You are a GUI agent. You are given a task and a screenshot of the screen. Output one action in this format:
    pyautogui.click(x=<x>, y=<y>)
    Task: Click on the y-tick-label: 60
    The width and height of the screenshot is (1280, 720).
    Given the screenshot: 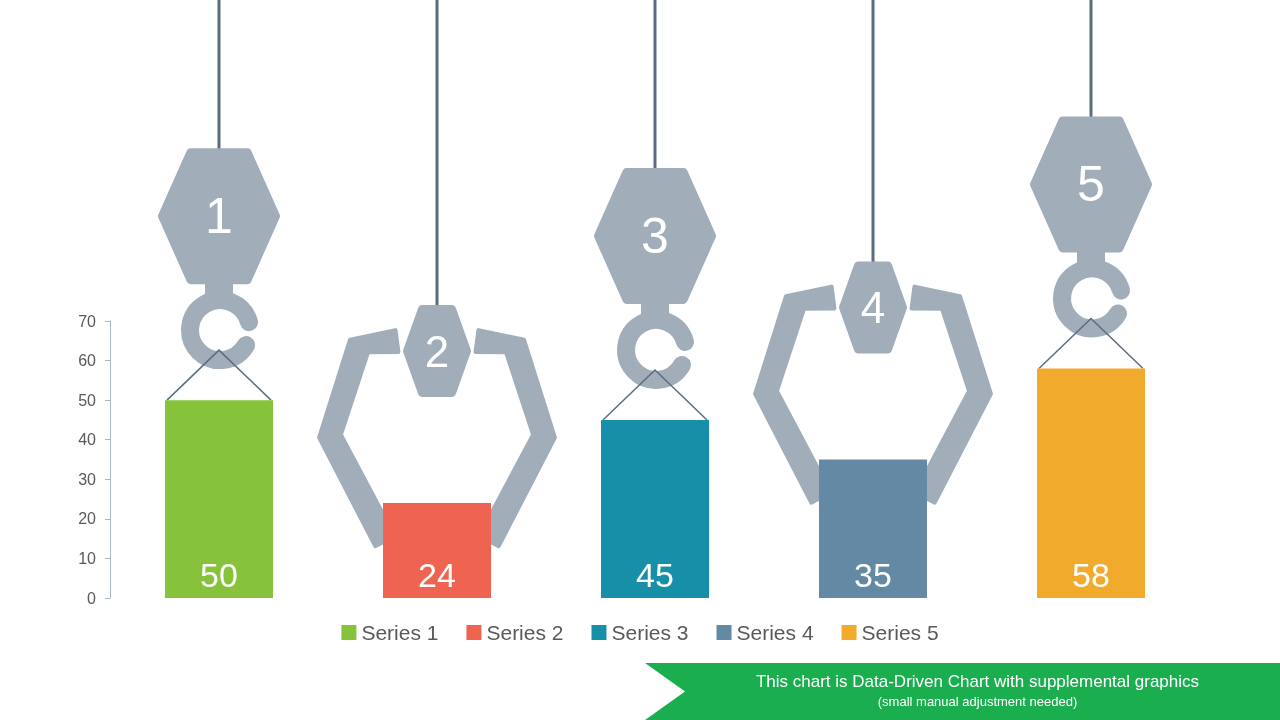 What is the action you would take?
    pyautogui.click(x=87, y=361)
    